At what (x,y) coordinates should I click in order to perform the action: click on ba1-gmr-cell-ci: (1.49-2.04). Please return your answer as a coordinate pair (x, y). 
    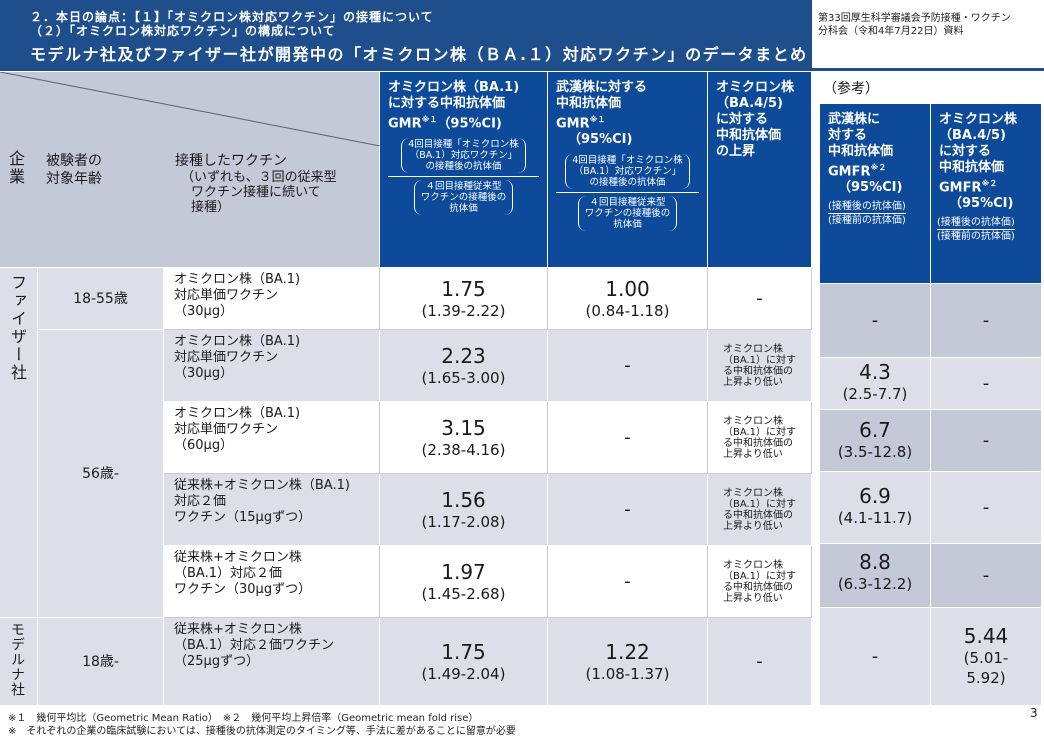
    Looking at the image, I should click on (463, 673).